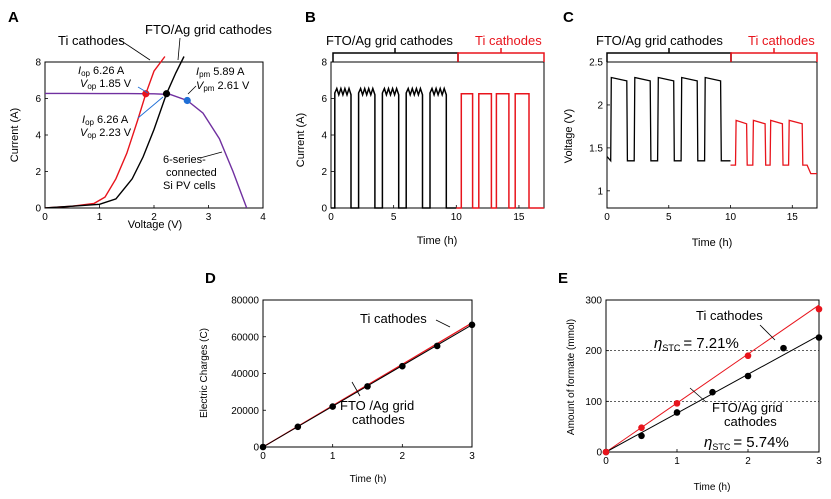  What do you see at coordinates (600, 191) in the screenshot?
I see `panel-c-ytick-label: 1` at bounding box center [600, 191].